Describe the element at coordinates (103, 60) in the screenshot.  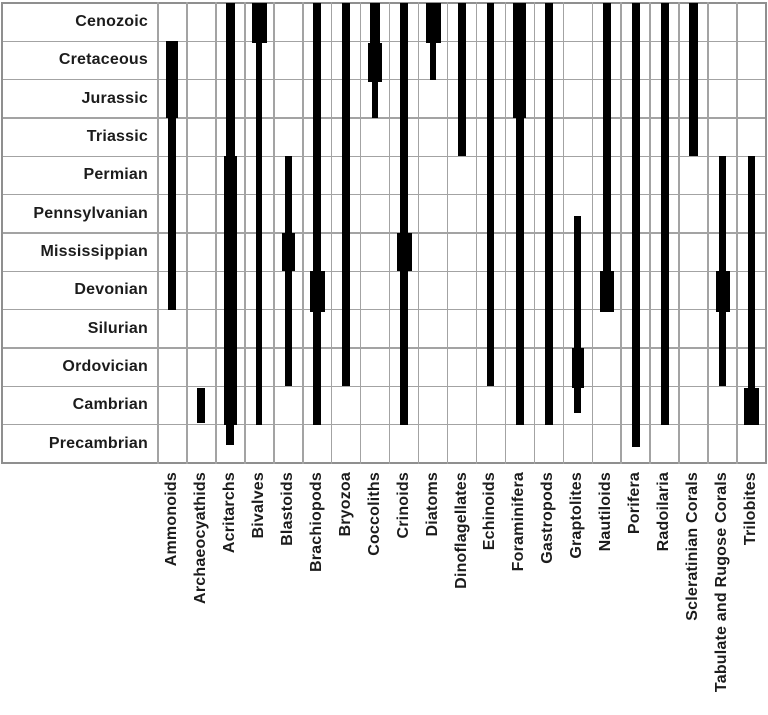
I see `row-label-cretaceous: Cretaceous` at that location.